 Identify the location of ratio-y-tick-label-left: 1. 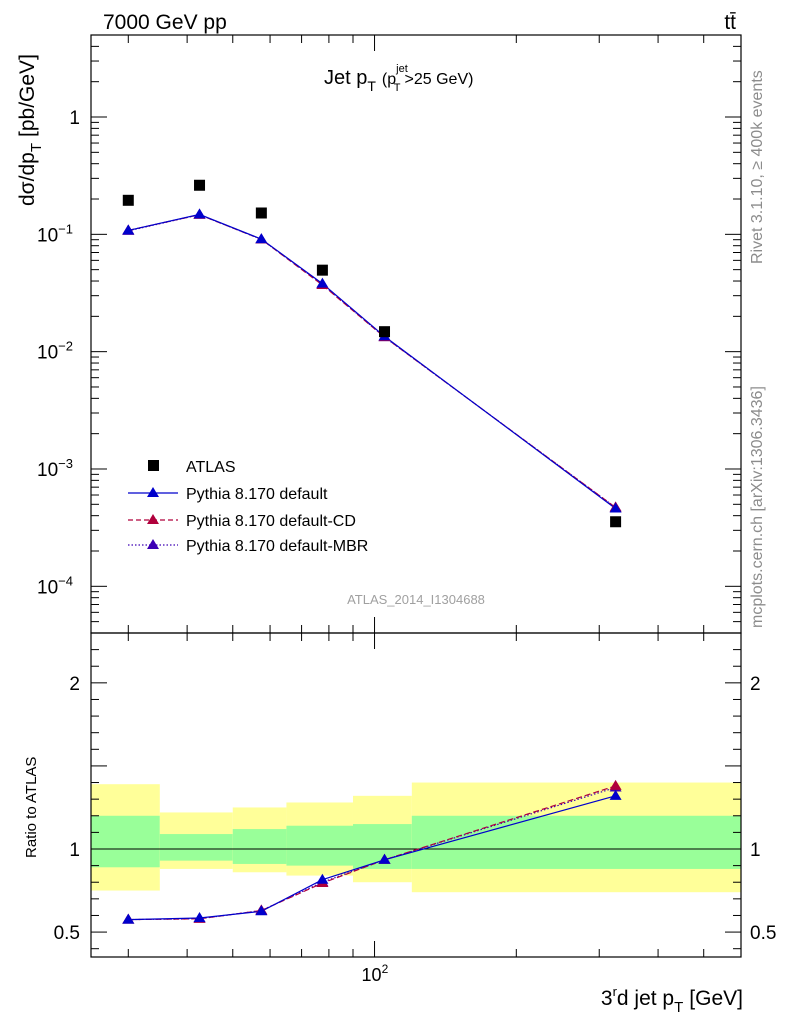
(74, 850).